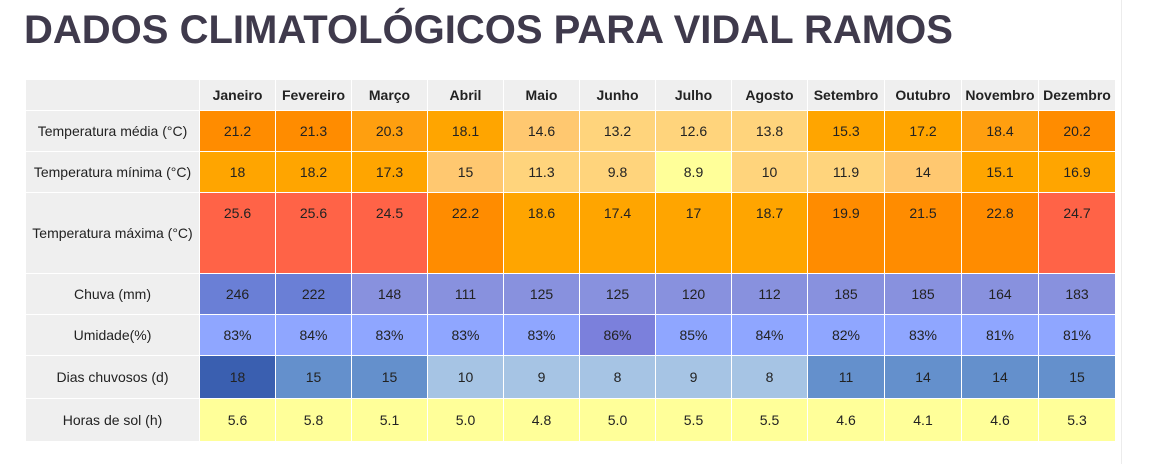 The height and width of the screenshot is (464, 1154). I want to click on table-cell: 112, so click(769, 294).